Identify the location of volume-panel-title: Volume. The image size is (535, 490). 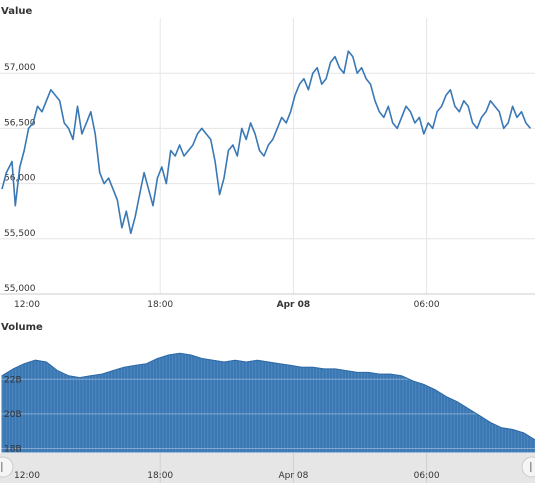
(22, 327).